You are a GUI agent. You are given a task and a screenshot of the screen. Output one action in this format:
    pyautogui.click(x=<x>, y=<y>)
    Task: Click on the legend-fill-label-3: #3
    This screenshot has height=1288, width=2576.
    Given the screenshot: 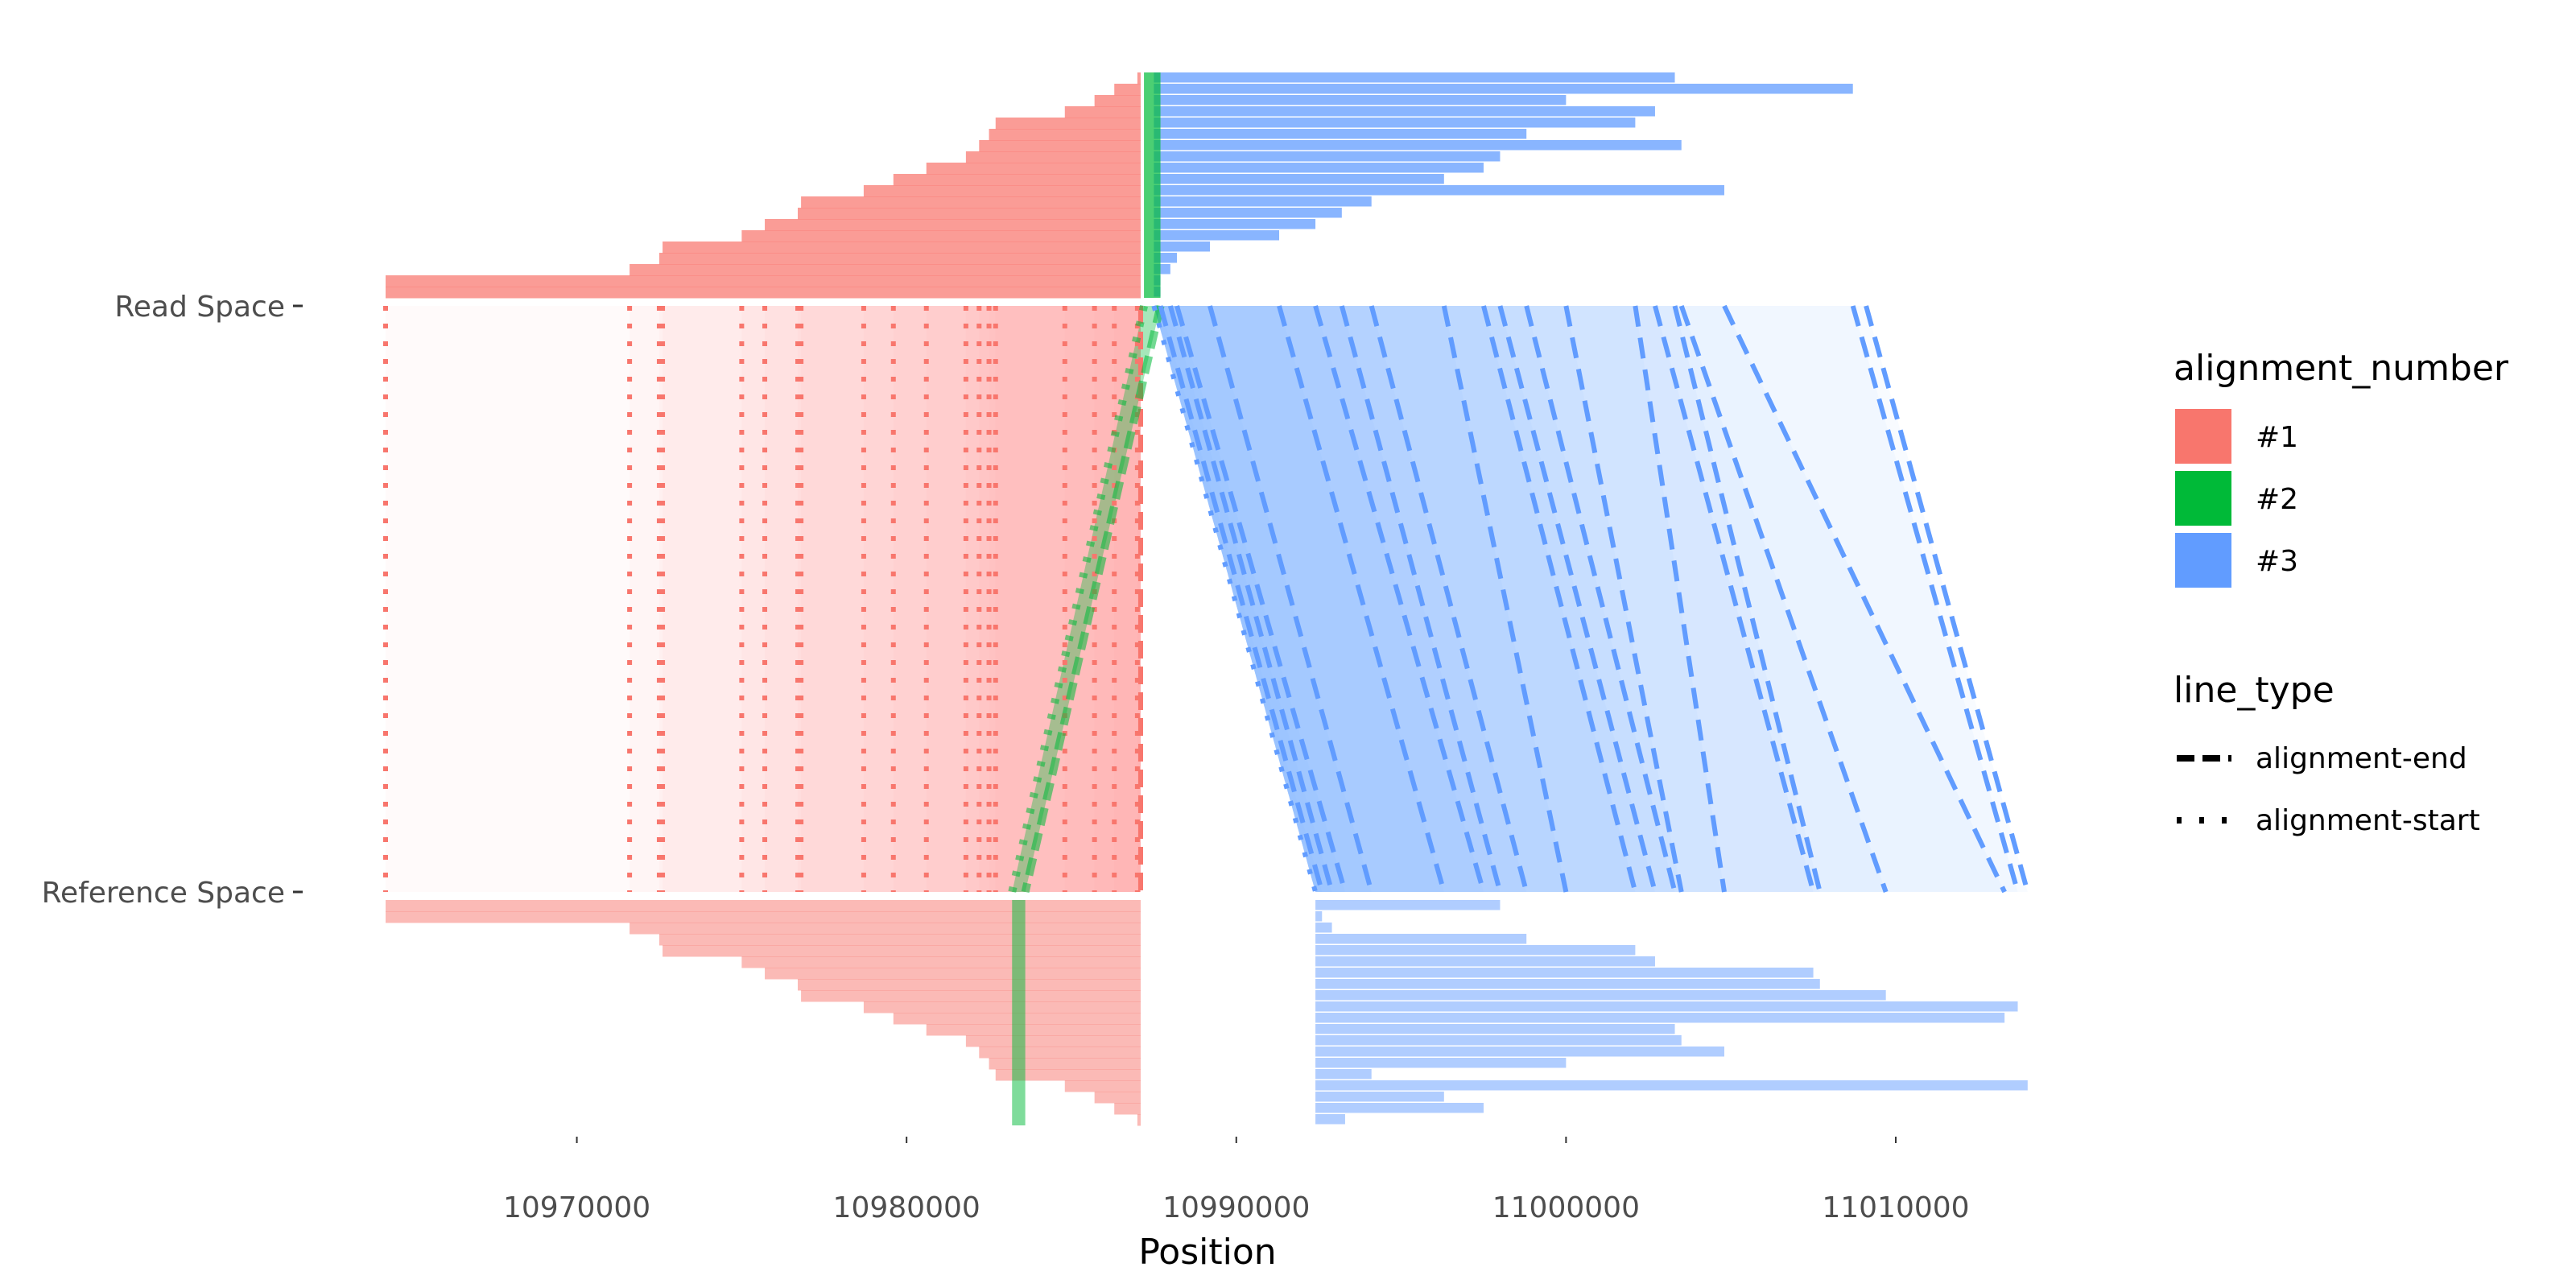 What is the action you would take?
    pyautogui.click(x=2277, y=561)
    